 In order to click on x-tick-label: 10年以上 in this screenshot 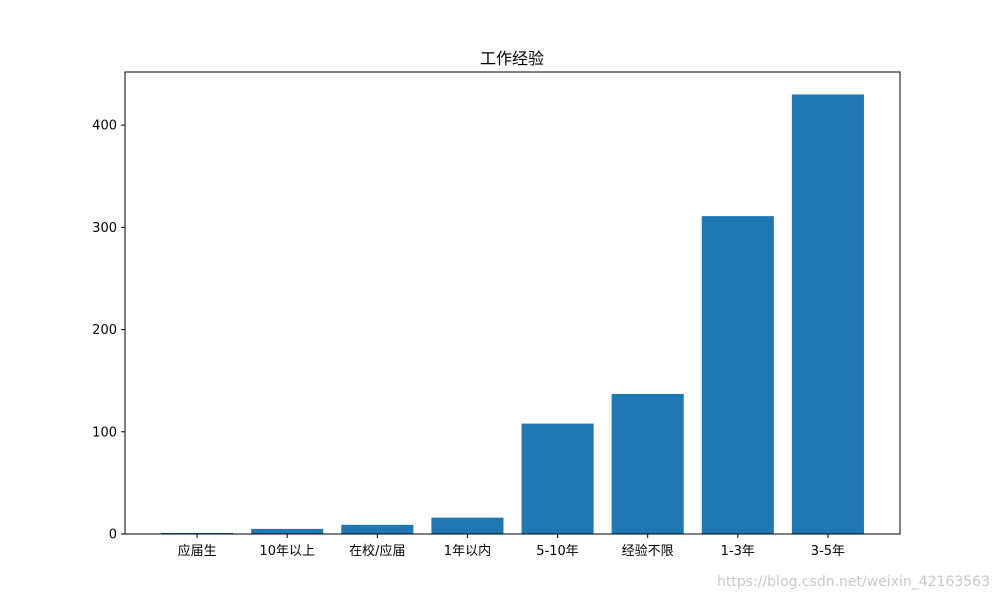, I will do `click(287, 551)`.